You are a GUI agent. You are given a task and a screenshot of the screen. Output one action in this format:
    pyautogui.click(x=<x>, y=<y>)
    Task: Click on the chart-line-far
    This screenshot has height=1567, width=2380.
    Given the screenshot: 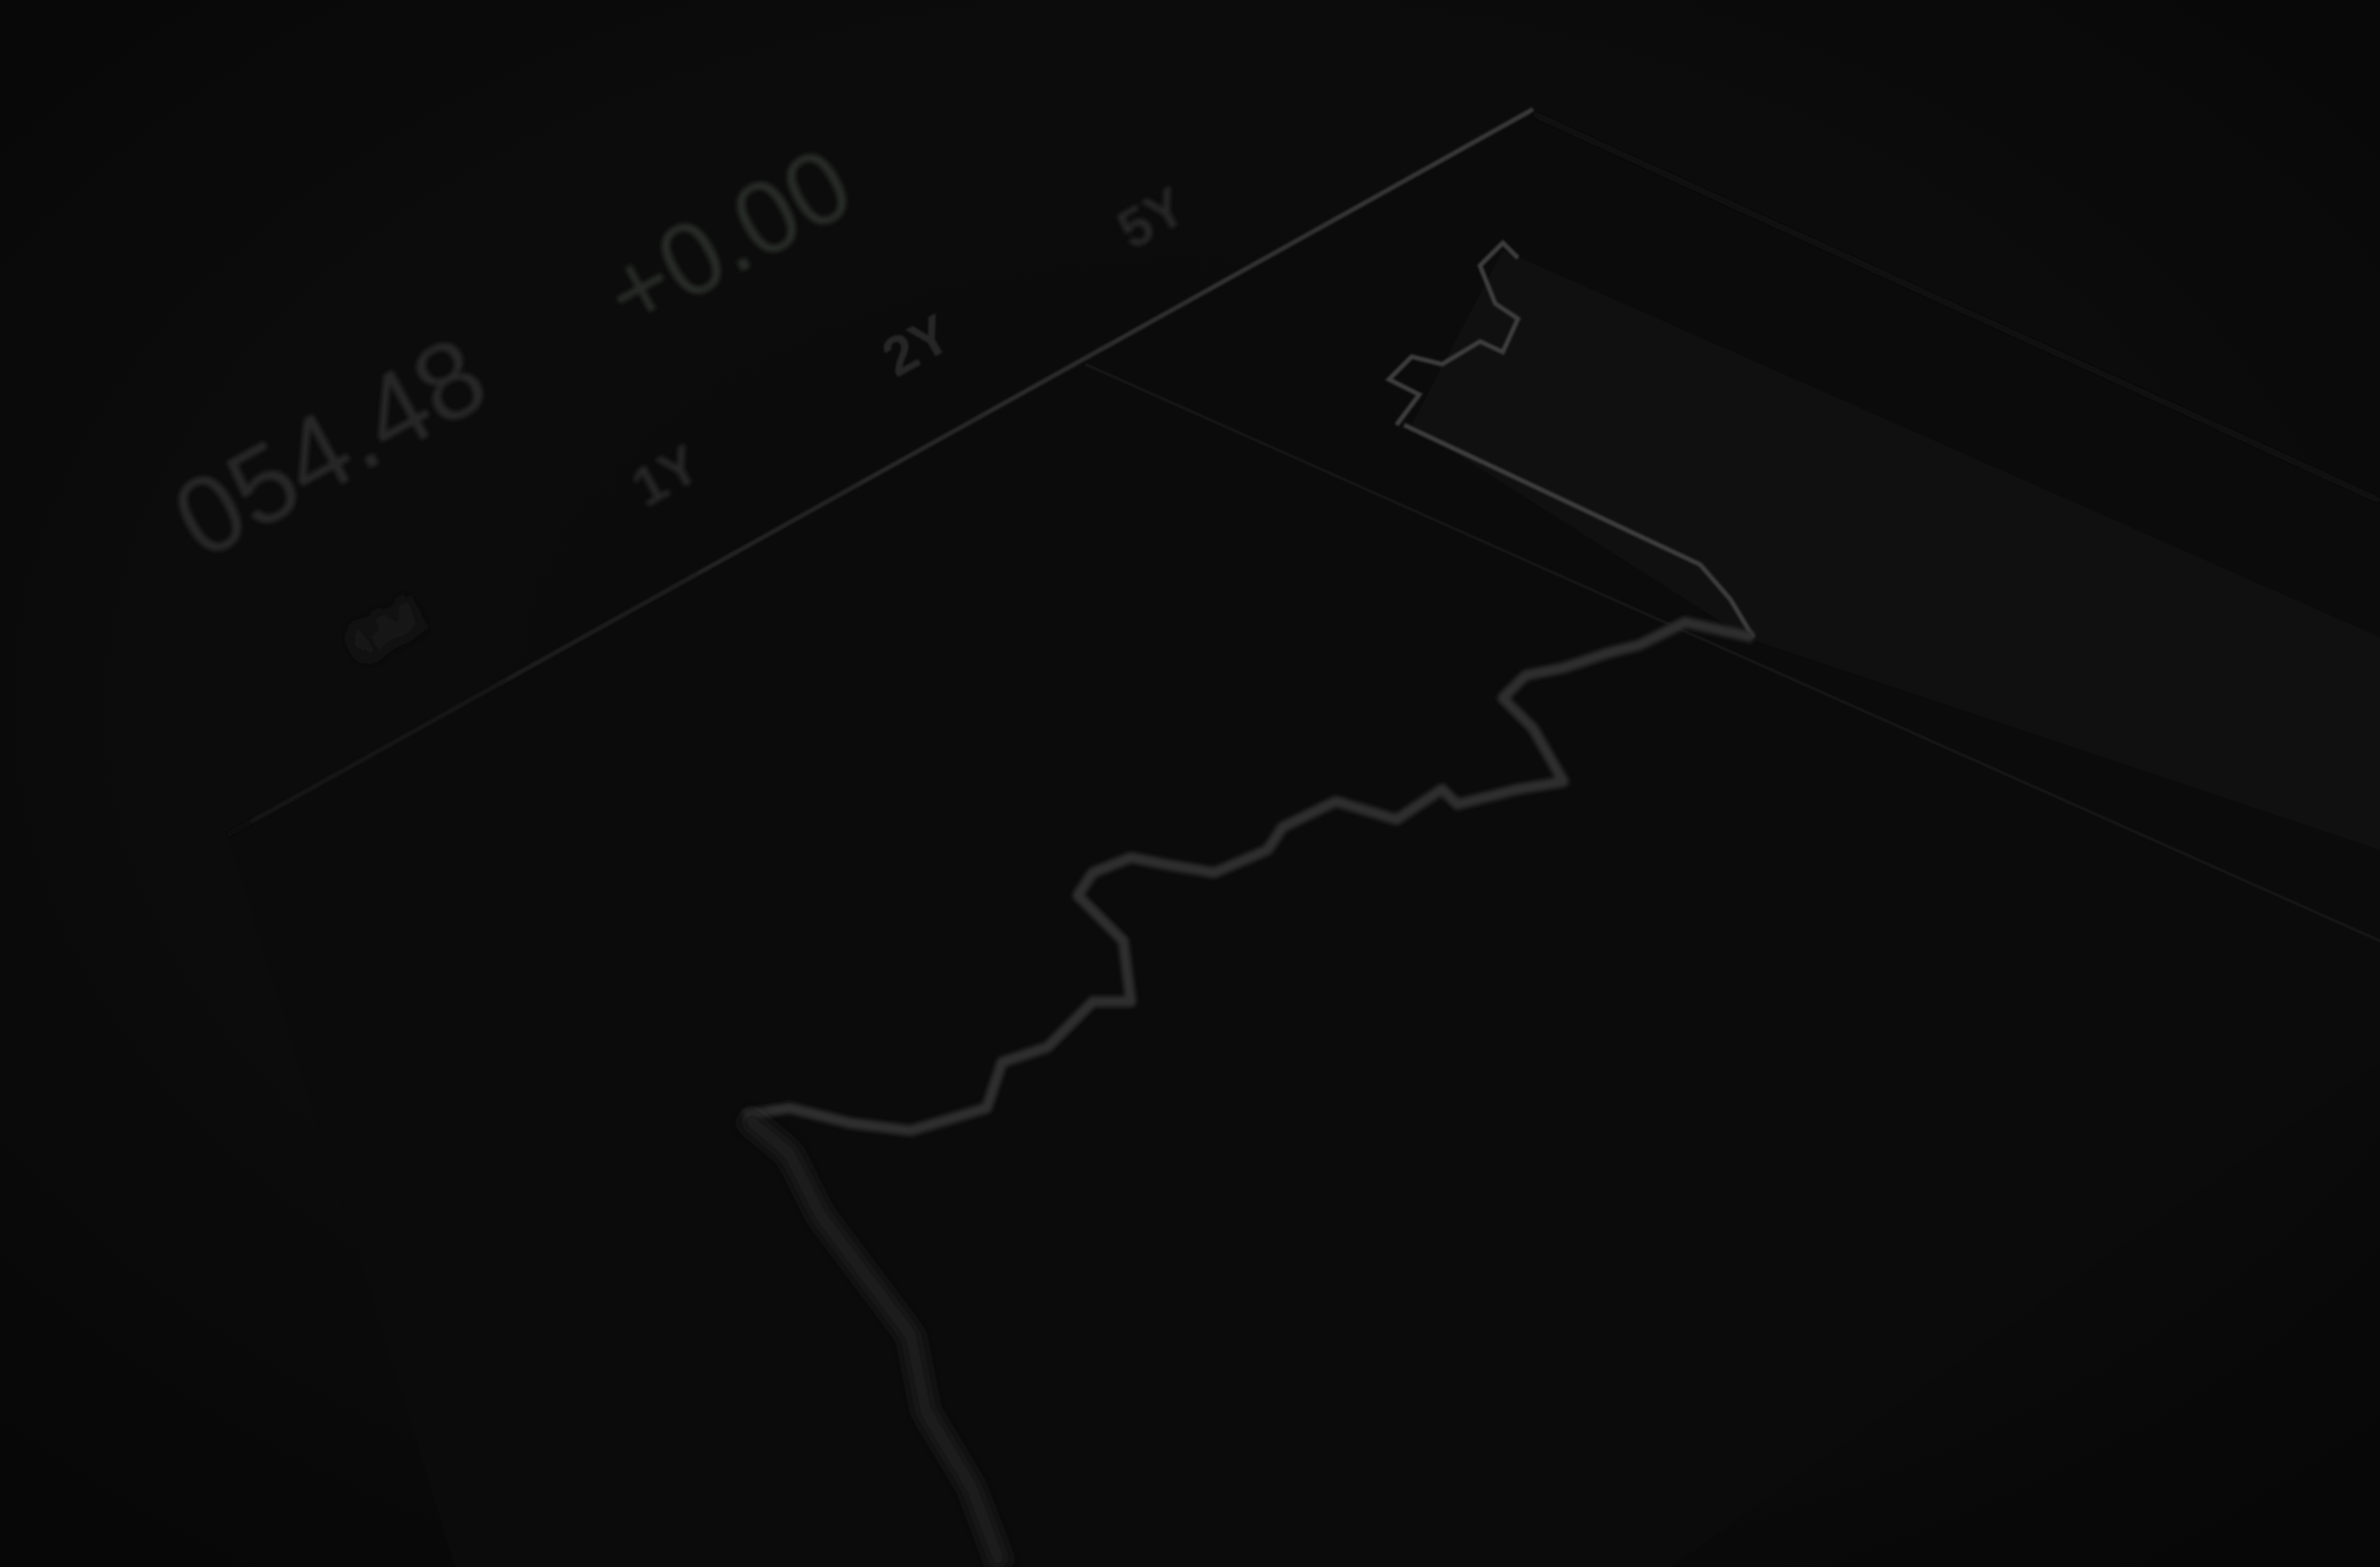 What is the action you would take?
    pyautogui.click(x=1570, y=439)
    